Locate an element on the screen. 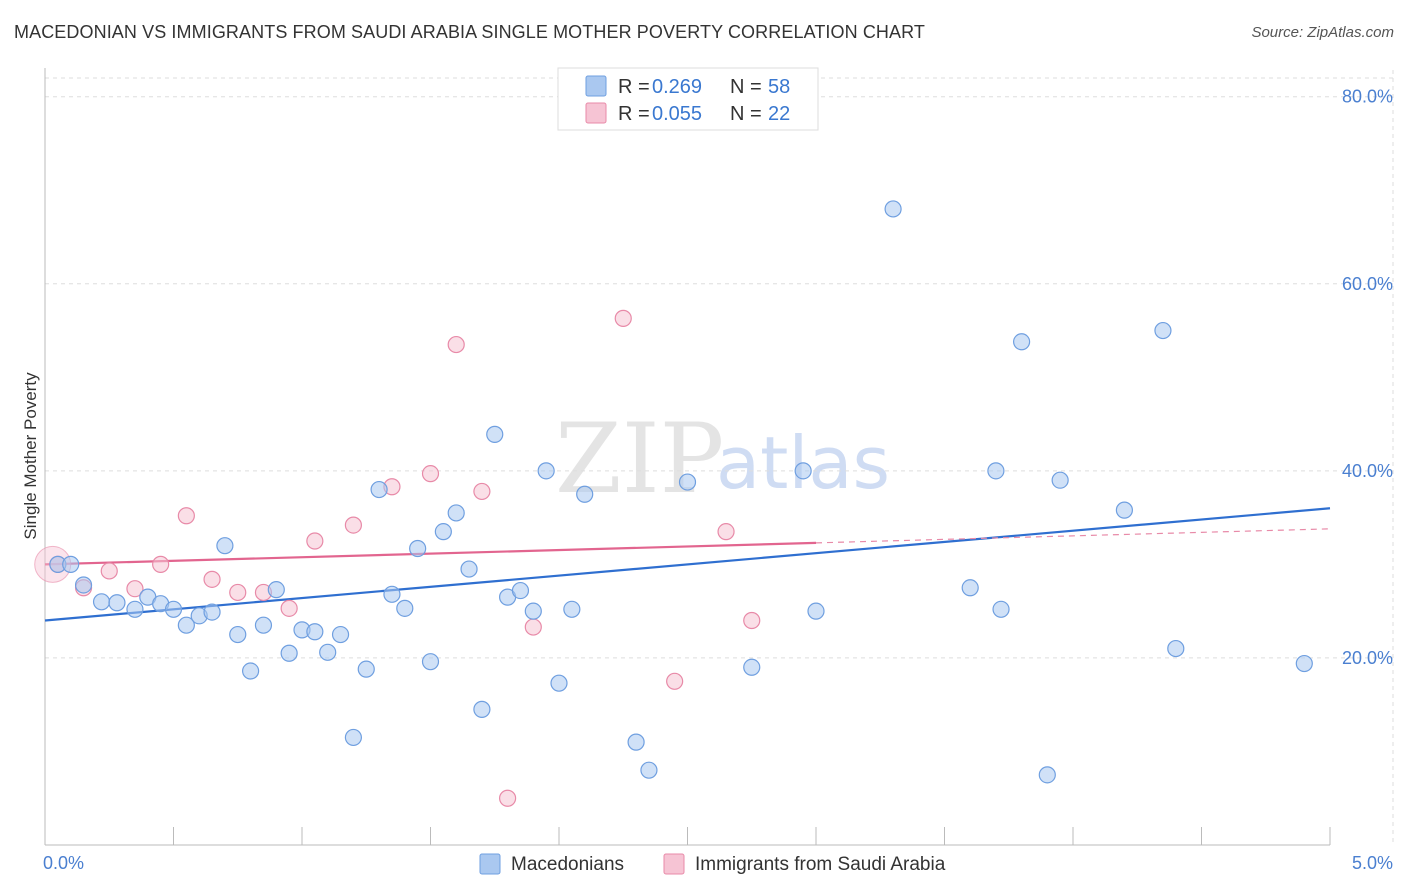 Image resolution: width=1406 pixels, height=892 pixels. bottom-legend-swatch-macedonians is located at coordinates (490, 864).